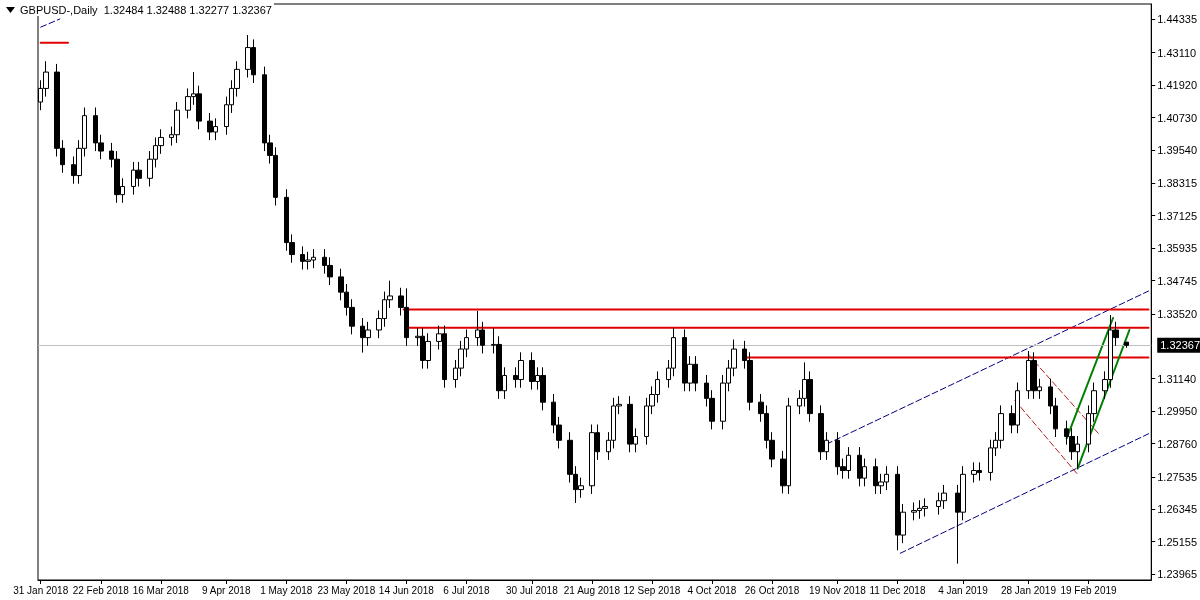  Describe the element at coordinates (1177, 509) in the screenshot. I see `y-tick-label: 1.26345` at that location.